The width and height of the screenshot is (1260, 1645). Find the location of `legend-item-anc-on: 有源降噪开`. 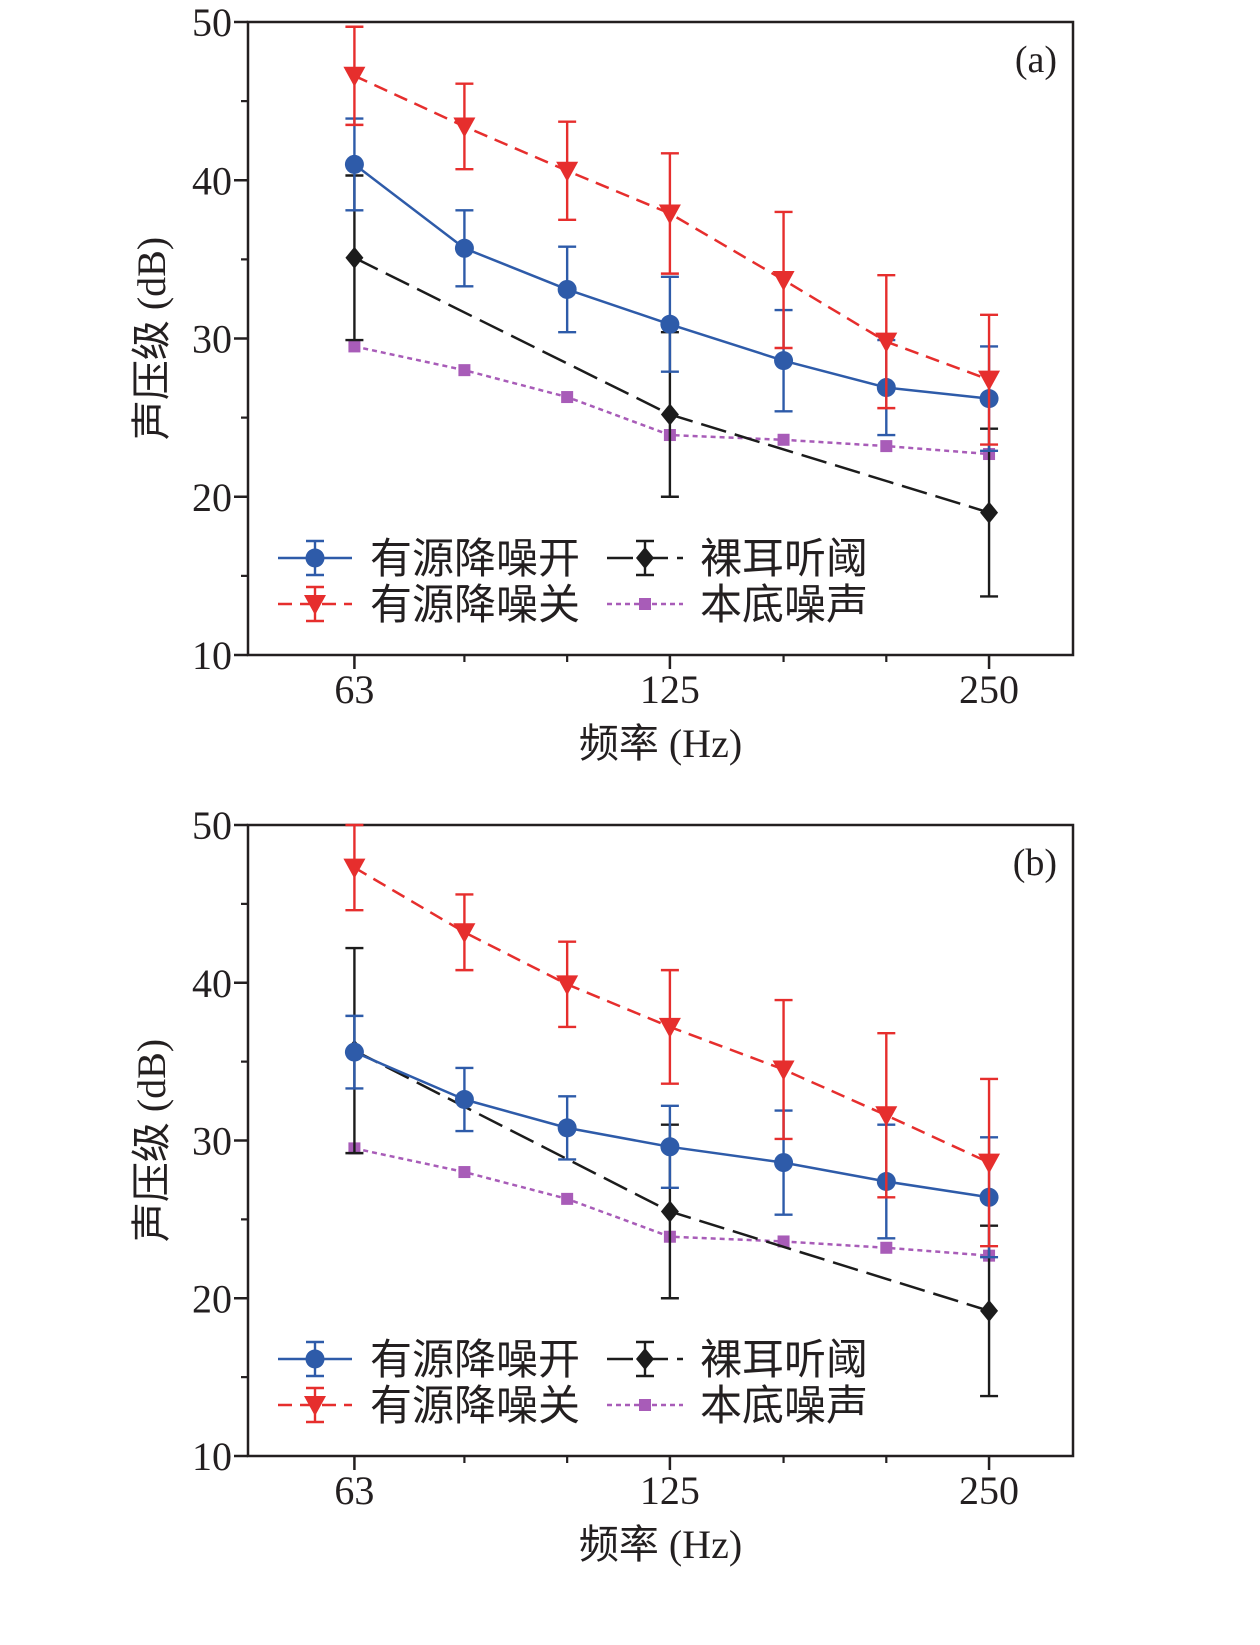

legend-item-anc-on: 有源降噪开 is located at coordinates (429, 1361).